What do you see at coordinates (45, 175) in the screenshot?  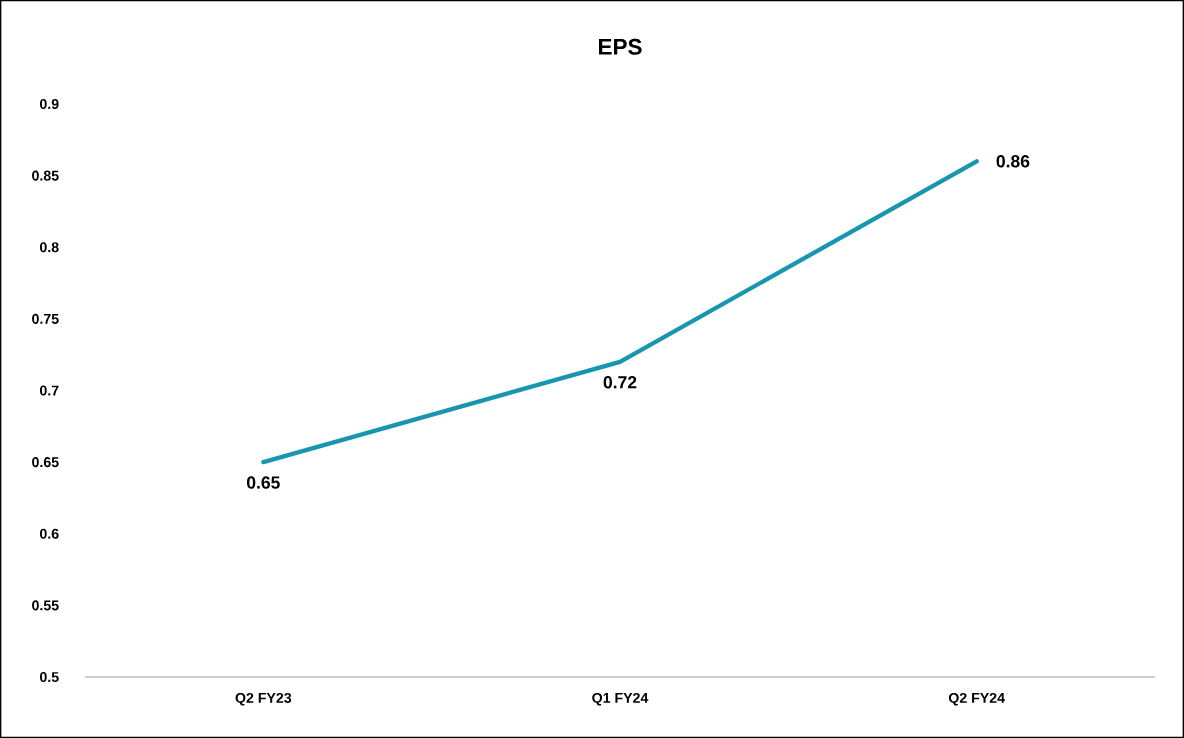 I see `y-tick-label: 0.85` at bounding box center [45, 175].